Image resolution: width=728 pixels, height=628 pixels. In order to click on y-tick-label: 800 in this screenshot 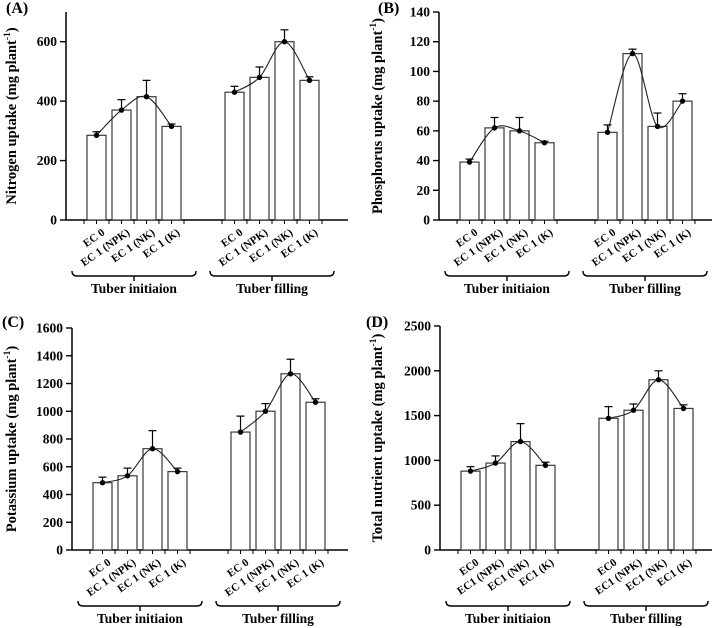, I will do `click(53, 439)`.